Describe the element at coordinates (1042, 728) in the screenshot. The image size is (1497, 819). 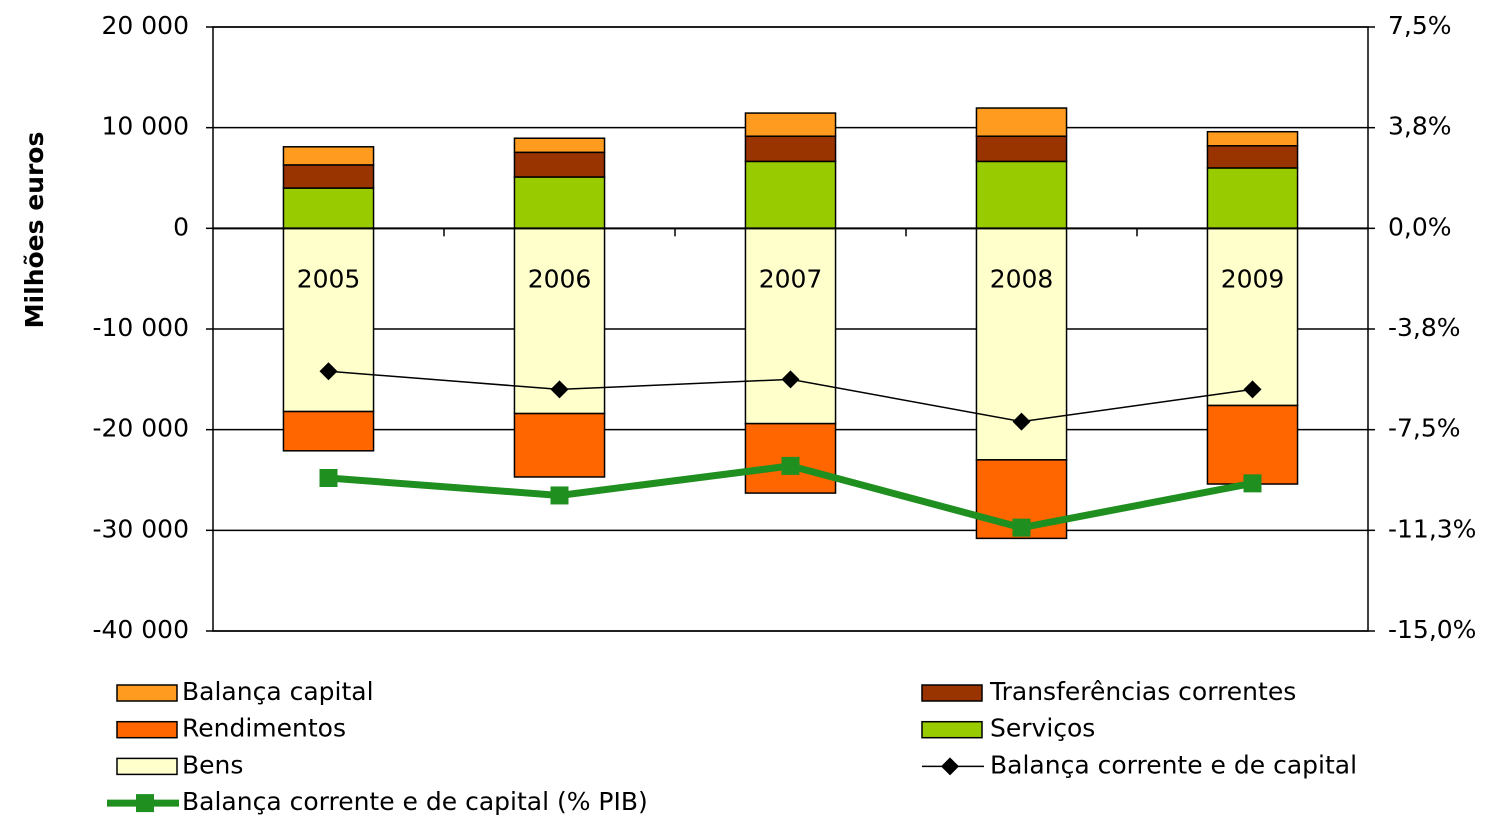
I see `legend-label: Serviços` at that location.